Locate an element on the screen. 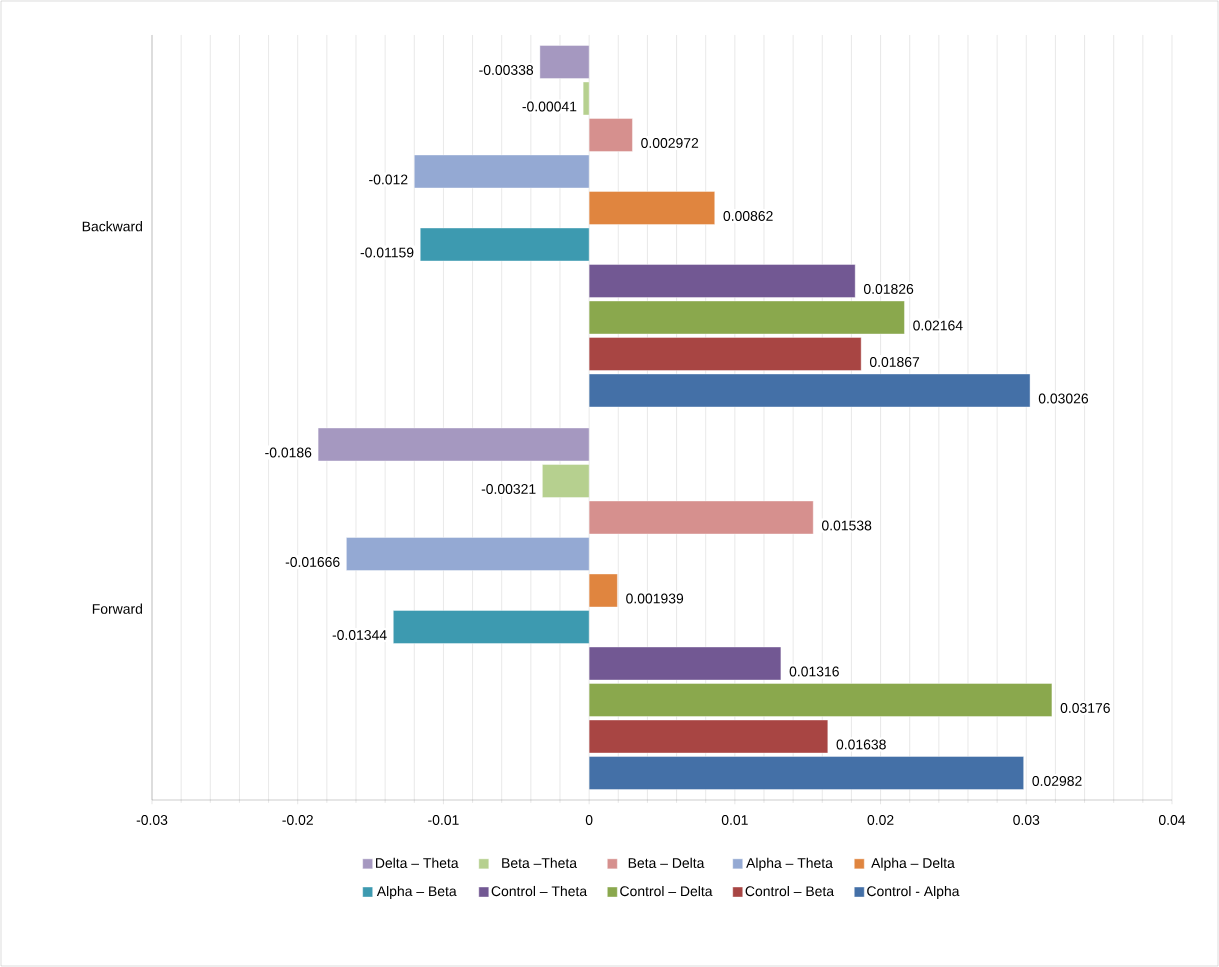  data-label: 0.01867 is located at coordinates (894, 362).